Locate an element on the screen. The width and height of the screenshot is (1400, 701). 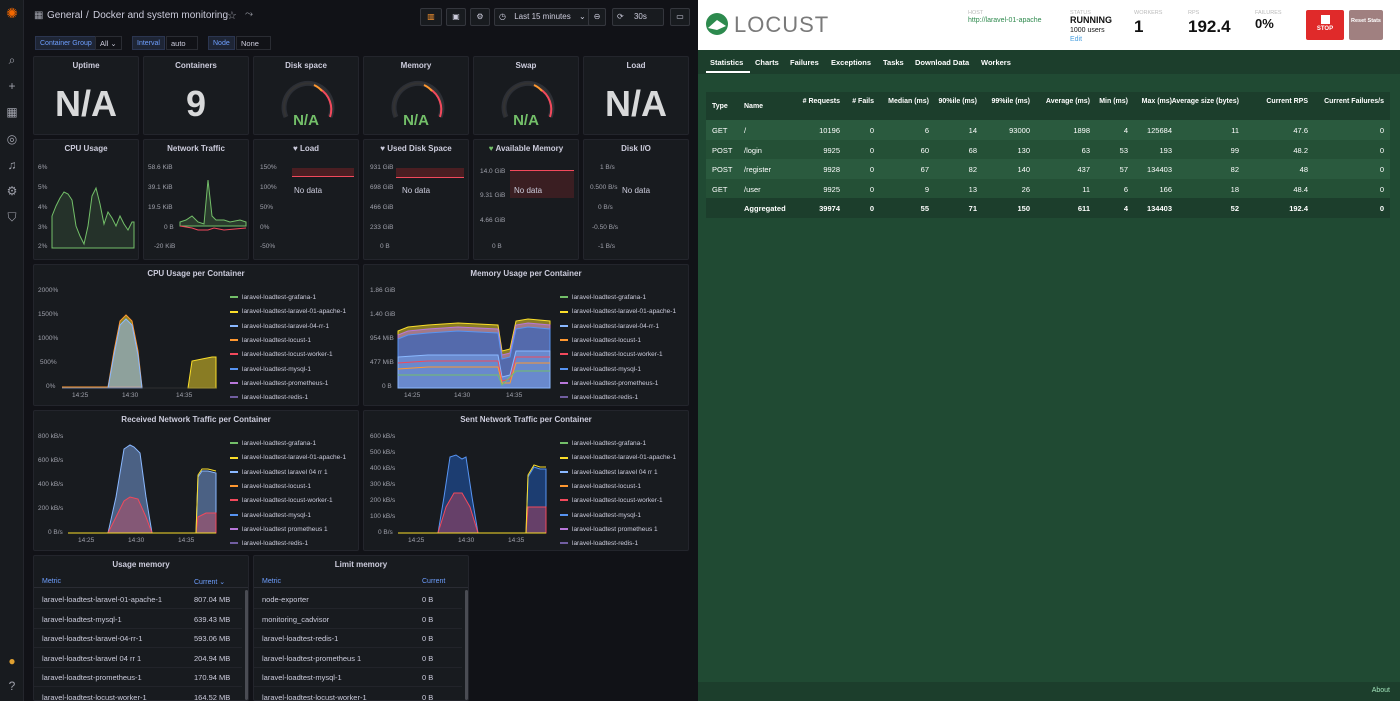
refresh-picker: ⟳ 30s is located at coordinates (638, 17).